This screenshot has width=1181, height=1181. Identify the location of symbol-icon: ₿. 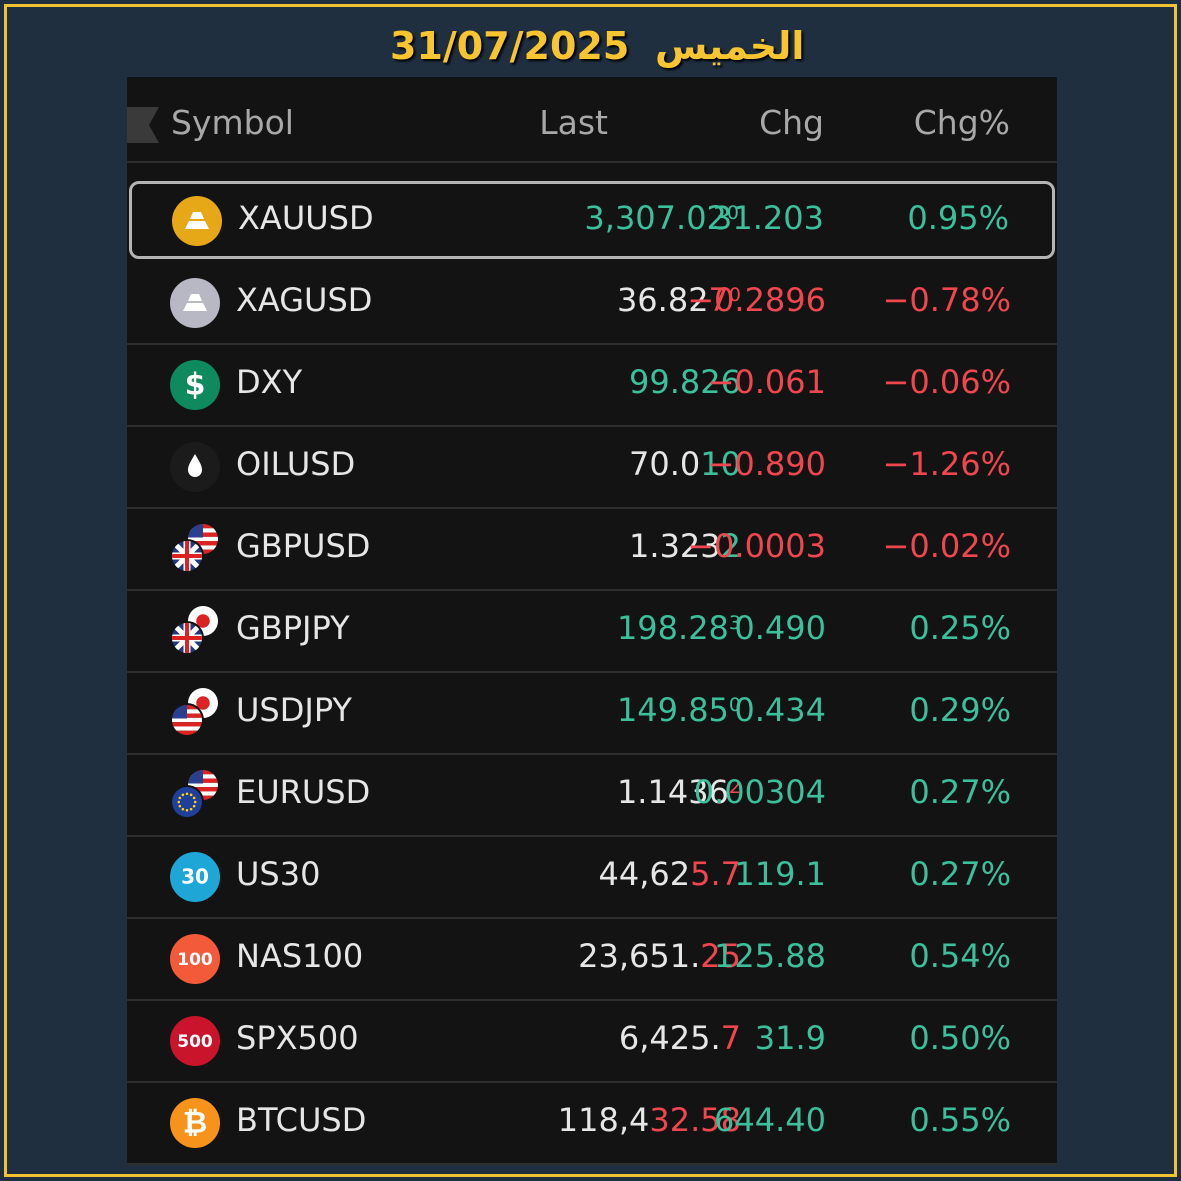
(195, 1123).